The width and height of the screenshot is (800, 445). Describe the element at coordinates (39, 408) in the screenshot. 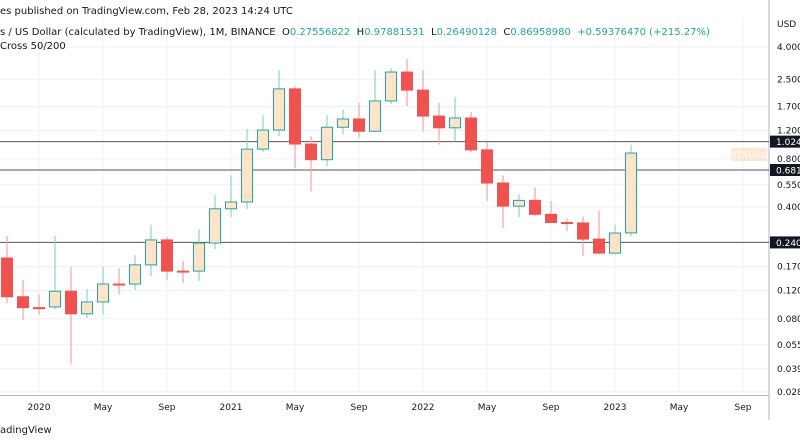

I see `time-tick-label: 2020` at that location.